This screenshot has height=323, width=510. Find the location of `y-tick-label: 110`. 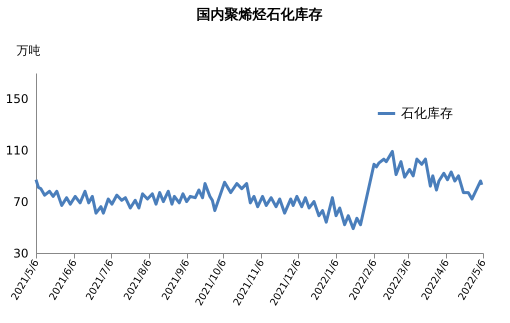

y-tick-label: 110 is located at coordinates (17, 151).